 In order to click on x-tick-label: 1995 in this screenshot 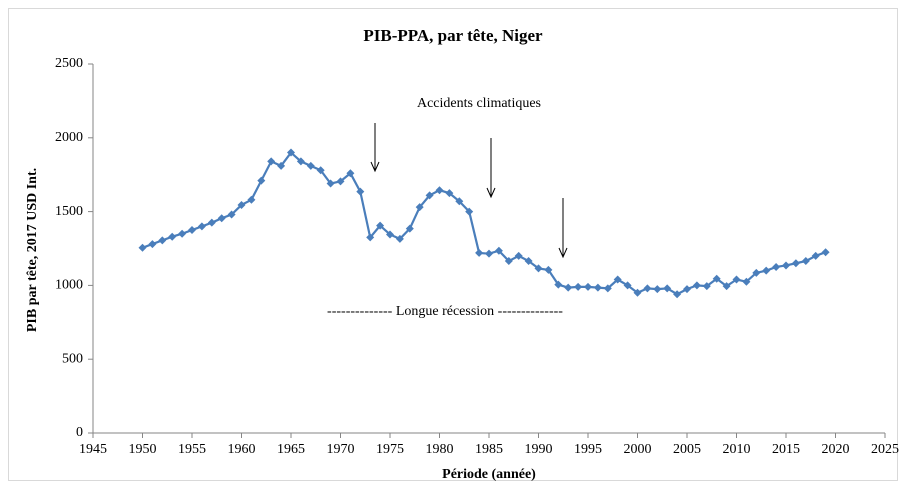, I will do `click(588, 449)`.